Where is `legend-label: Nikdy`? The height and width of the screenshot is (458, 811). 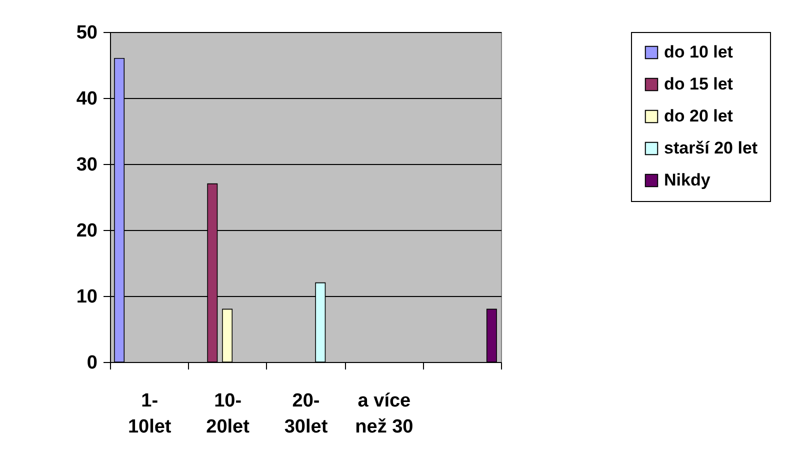 legend-label: Nikdy is located at coordinates (687, 180).